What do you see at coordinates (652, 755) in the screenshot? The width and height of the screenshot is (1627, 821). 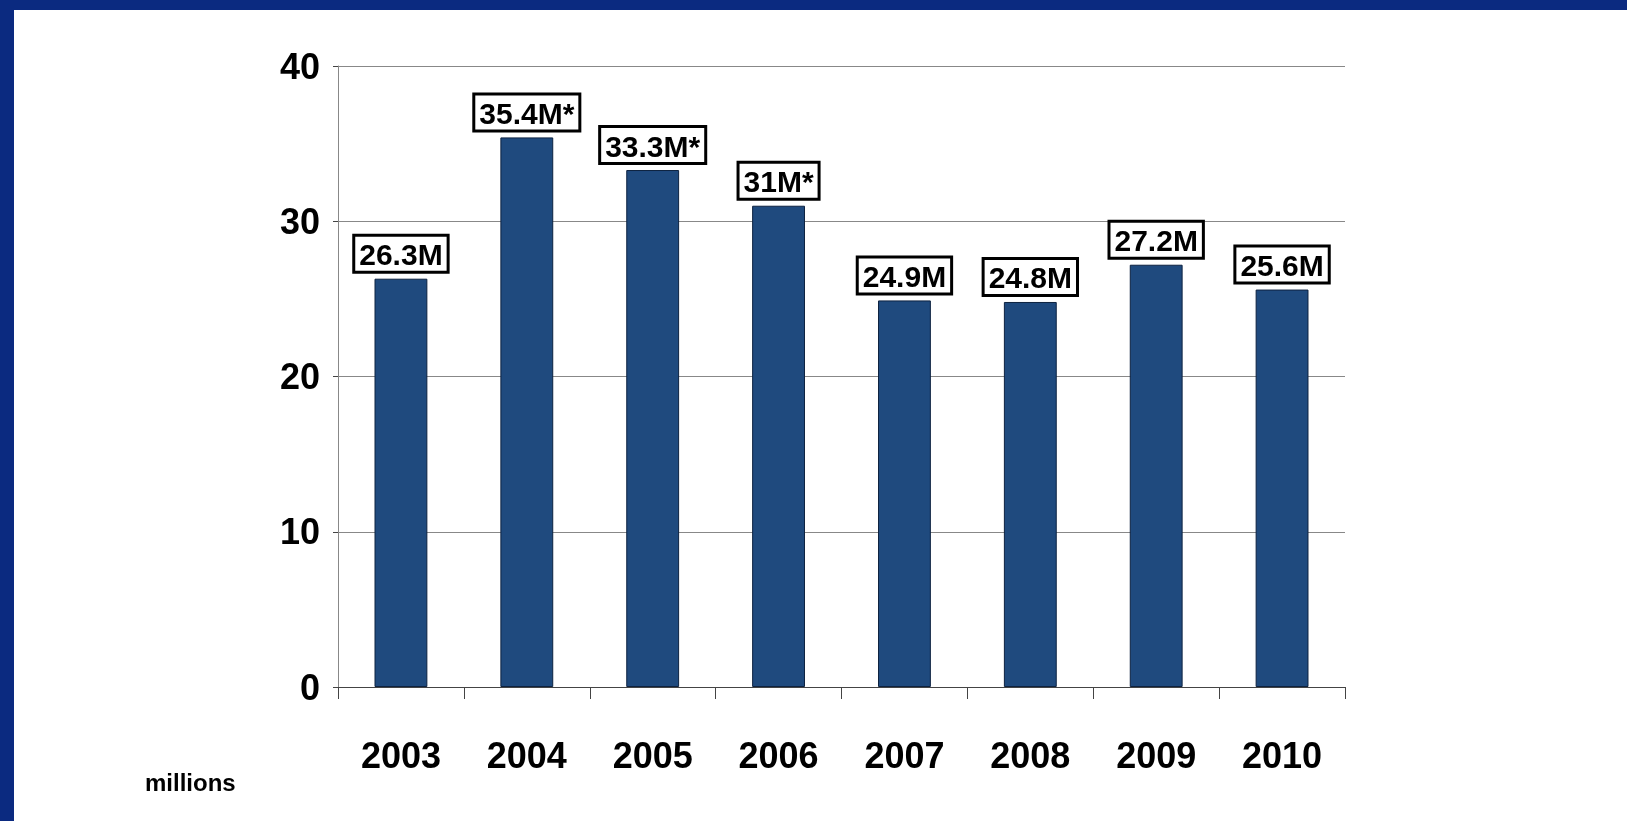 I see `x-tick-label: 2005` at bounding box center [652, 755].